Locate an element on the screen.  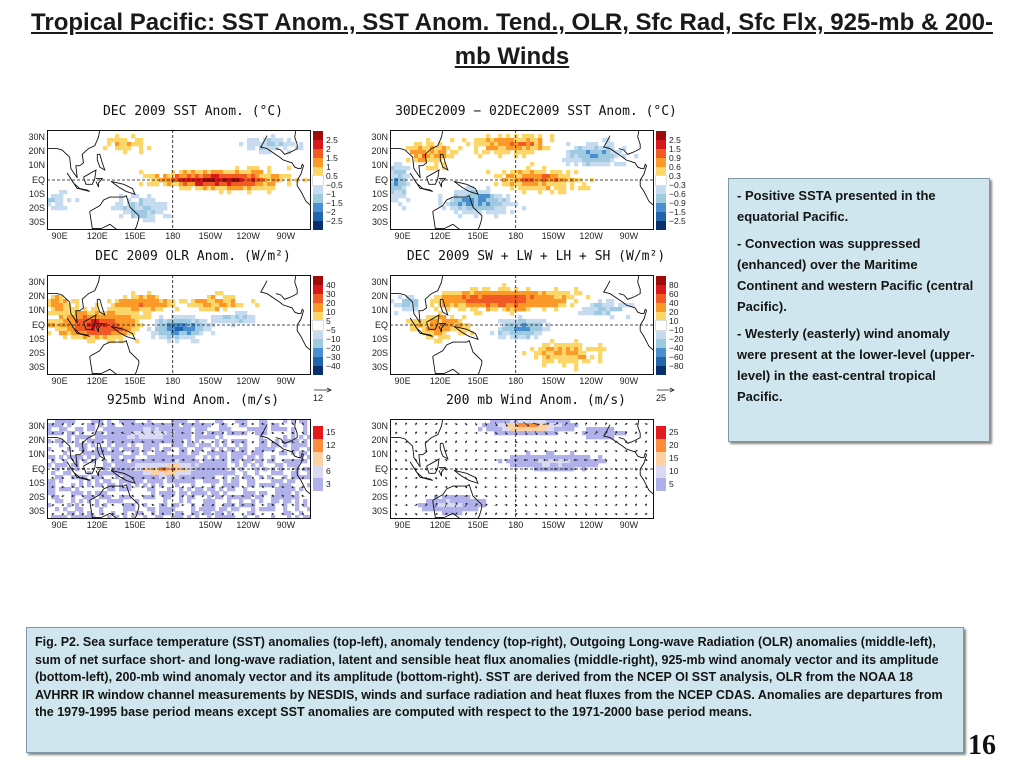
lat-tick-label: 10N is located at coordinates (379, 165).